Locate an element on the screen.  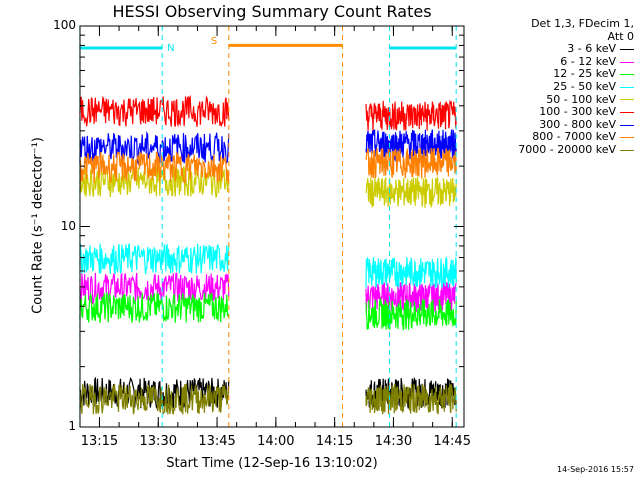
legend-item: 300 - 800 keV is located at coordinates (553, 124).